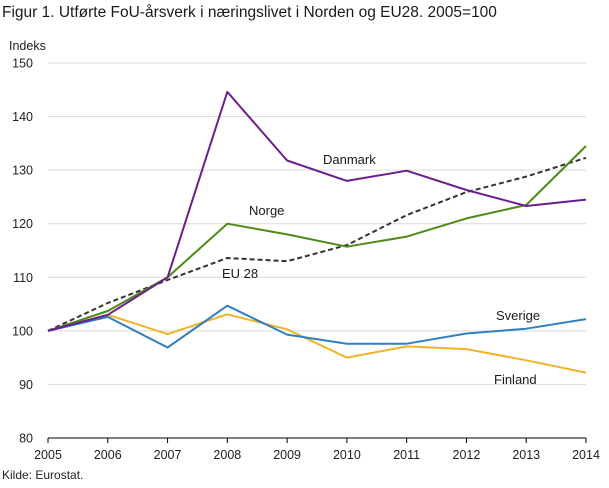 This screenshot has width=609, height=488. I want to click on x-tick-label: 2007, so click(168, 455).